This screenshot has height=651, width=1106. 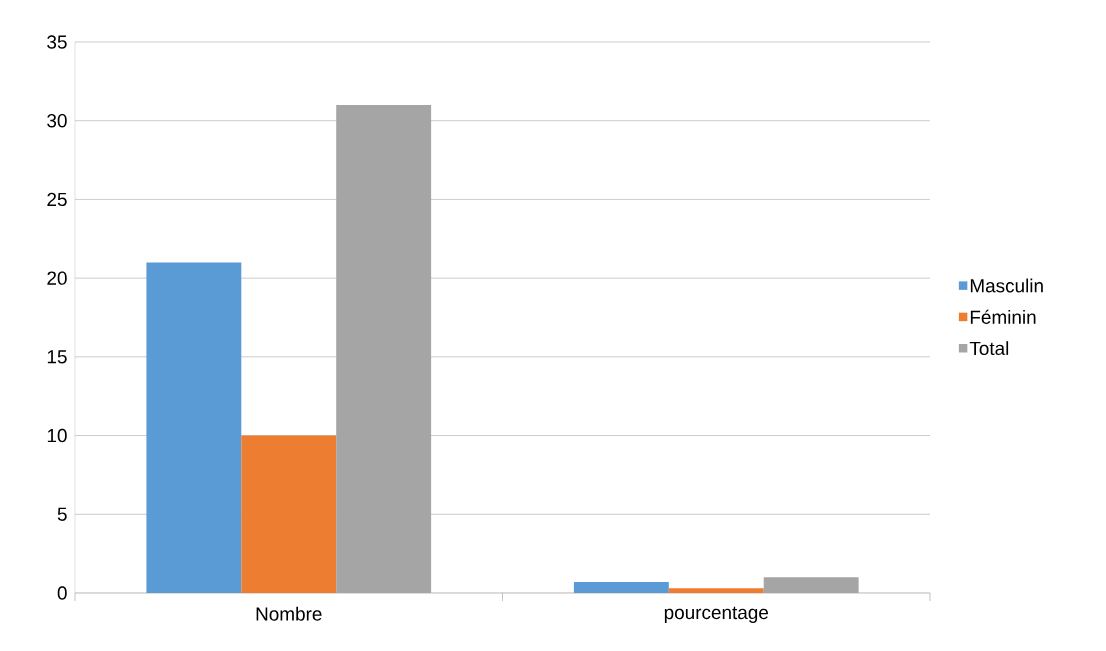 What do you see at coordinates (989, 348) in the screenshot?
I see `legend-label: Total` at bounding box center [989, 348].